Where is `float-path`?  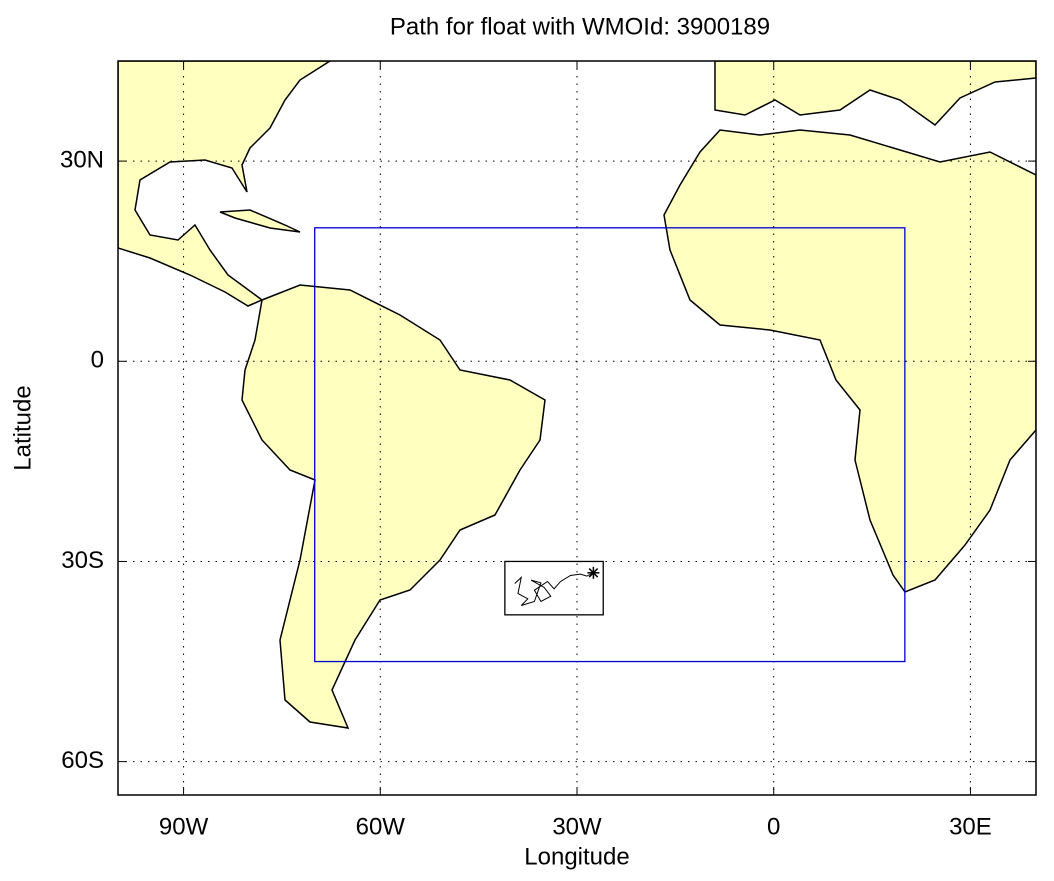
float-path is located at coordinates (554, 589).